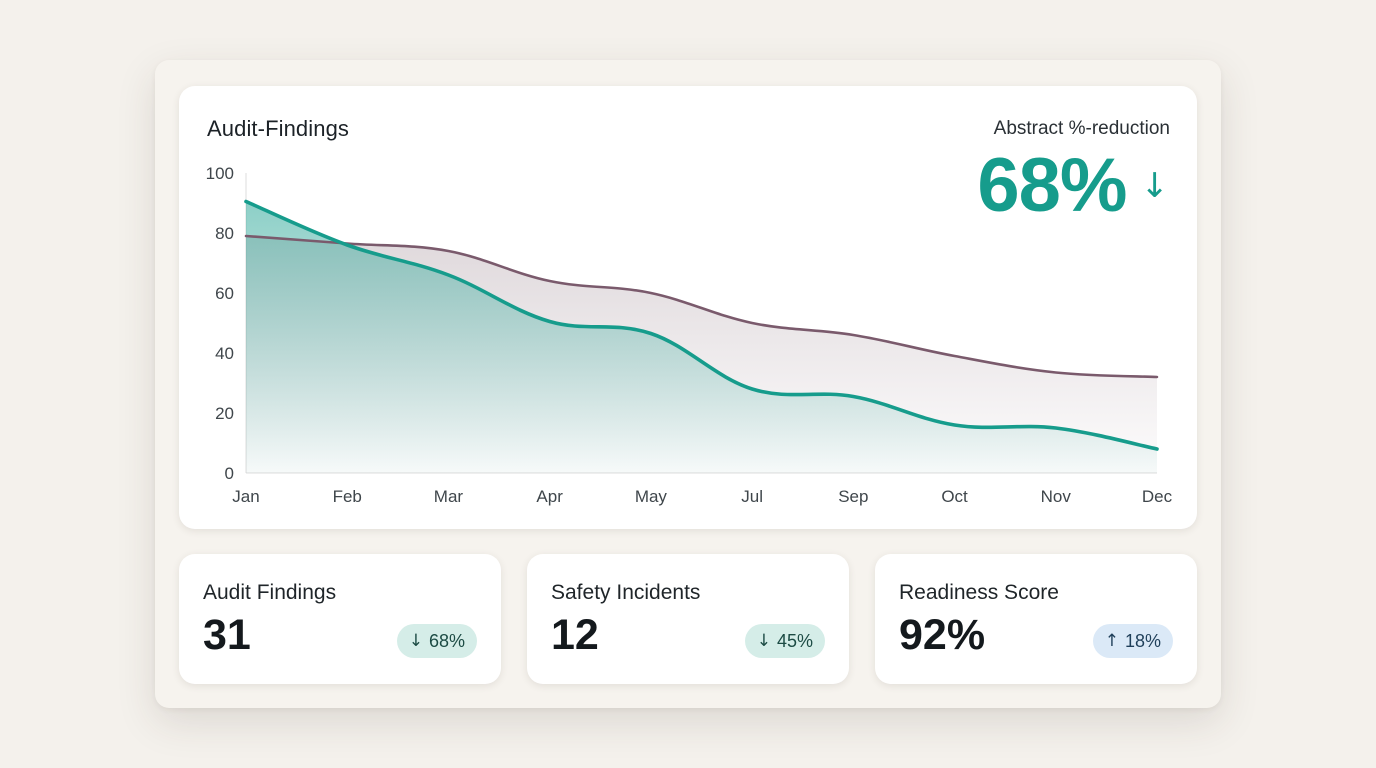 This screenshot has width=1376, height=768. What do you see at coordinates (224, 233) in the screenshot?
I see `y-tick-label: 80` at bounding box center [224, 233].